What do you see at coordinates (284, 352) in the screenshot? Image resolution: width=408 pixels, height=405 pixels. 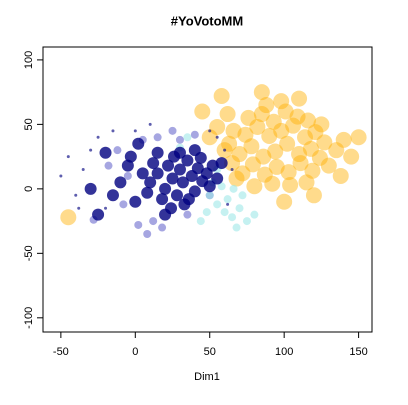 I see `x-tick-label: 100` at bounding box center [284, 352].